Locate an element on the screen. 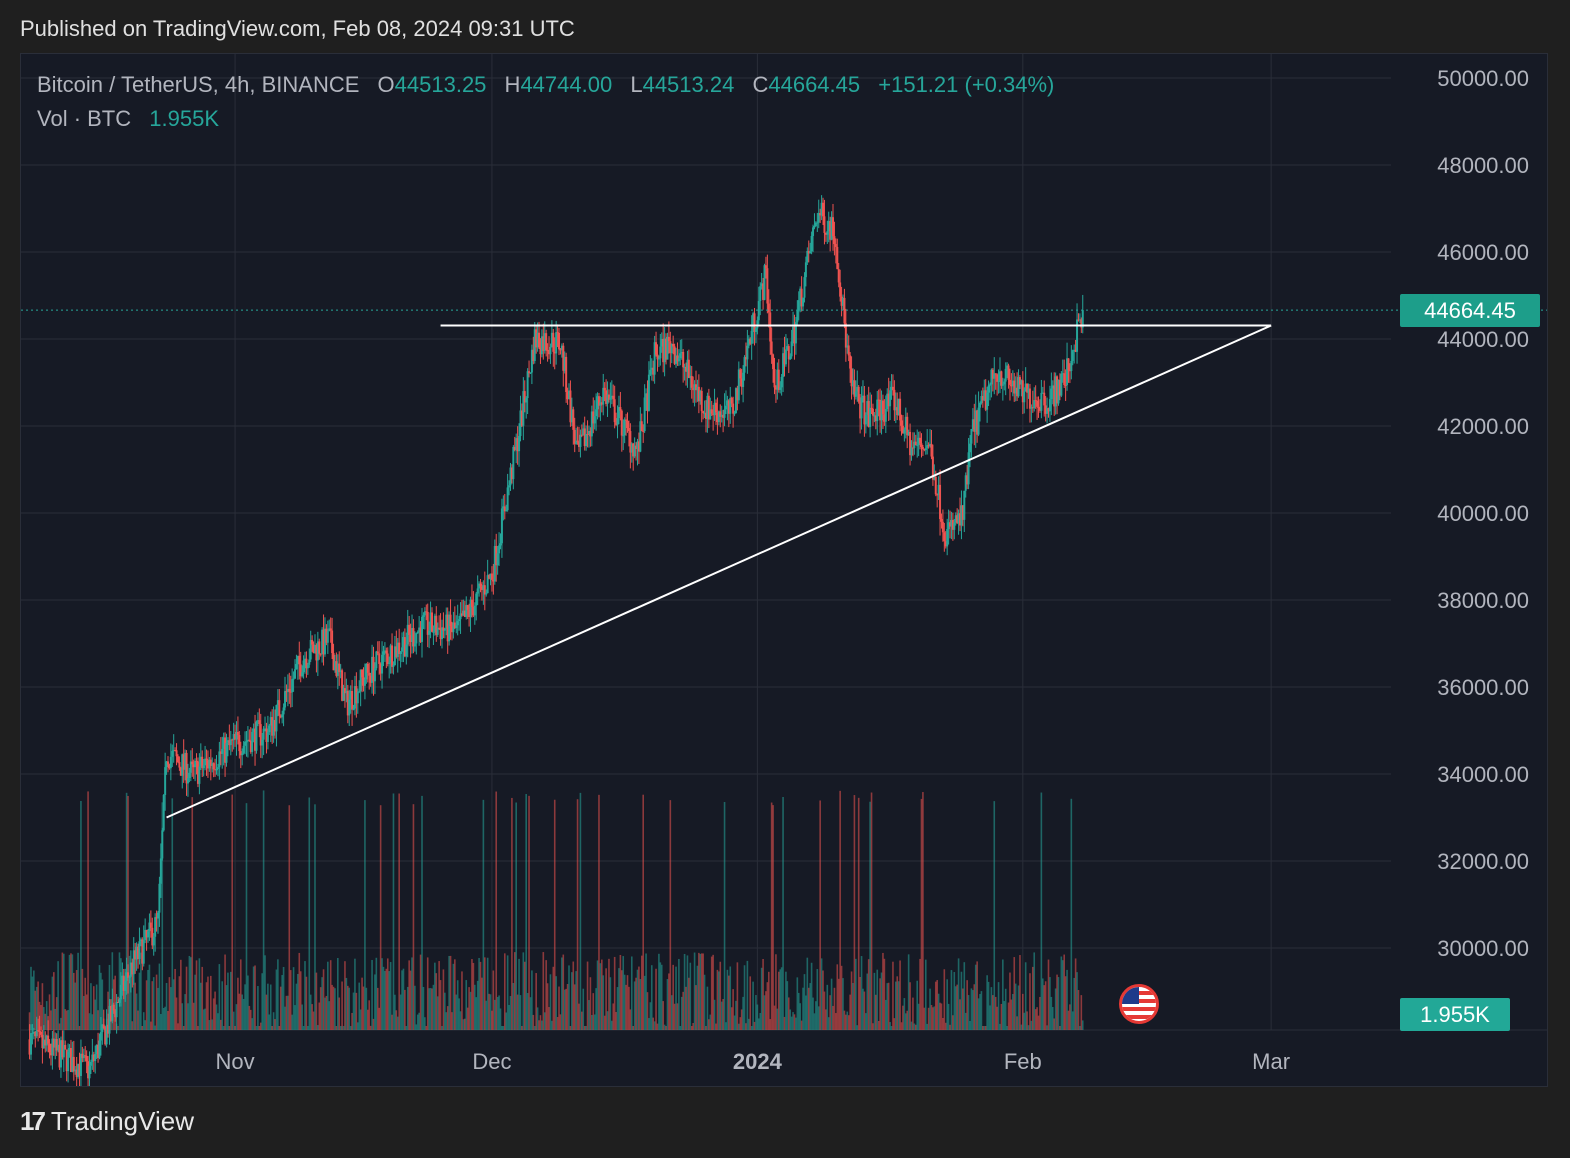 The height and width of the screenshot is (1158, 1570). volume-label: Vol · BTC is located at coordinates (84, 118).